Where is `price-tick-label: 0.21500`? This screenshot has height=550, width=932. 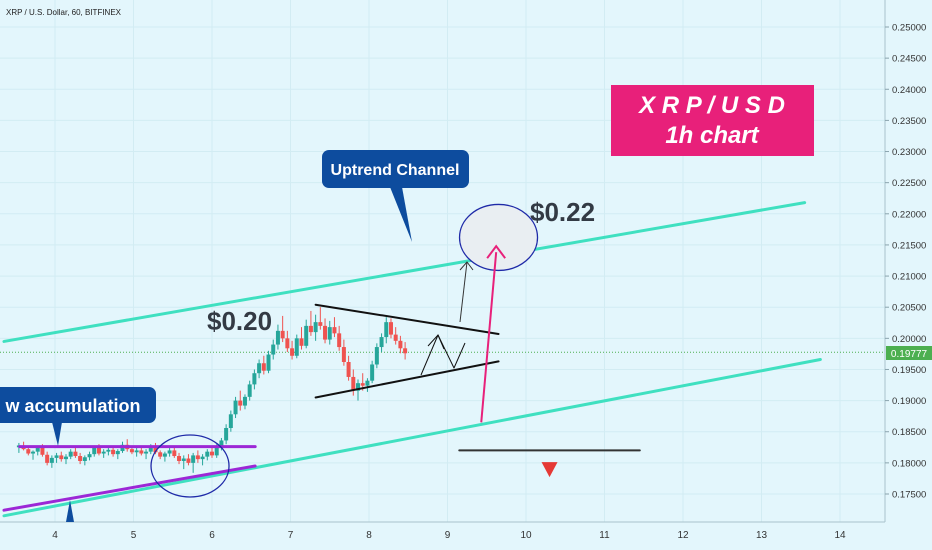 price-tick-label: 0.21500 is located at coordinates (909, 245).